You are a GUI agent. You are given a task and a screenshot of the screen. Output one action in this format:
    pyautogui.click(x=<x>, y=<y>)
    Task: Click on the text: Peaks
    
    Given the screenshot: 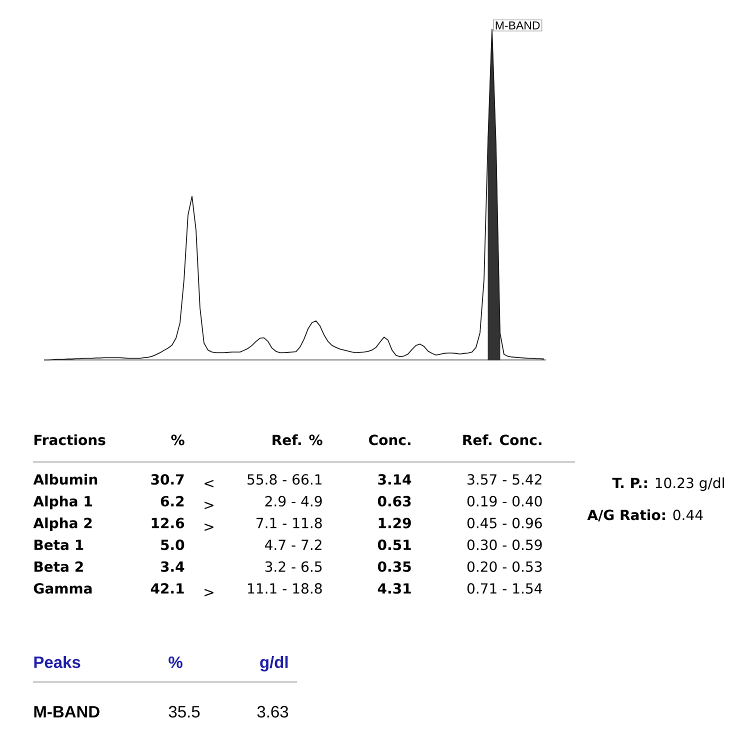 What is the action you would take?
    pyautogui.click(x=57, y=662)
    